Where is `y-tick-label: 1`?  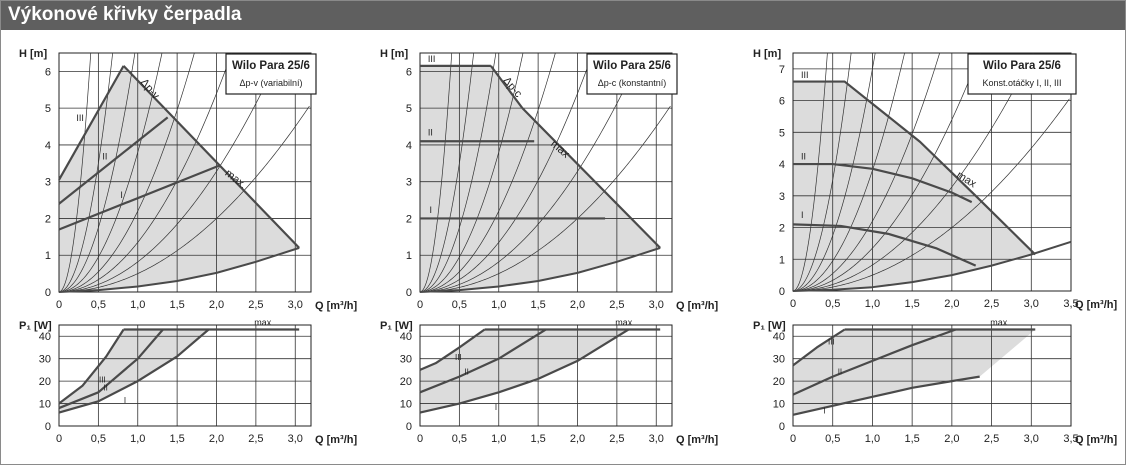 y-tick-label: 1 is located at coordinates (48, 256).